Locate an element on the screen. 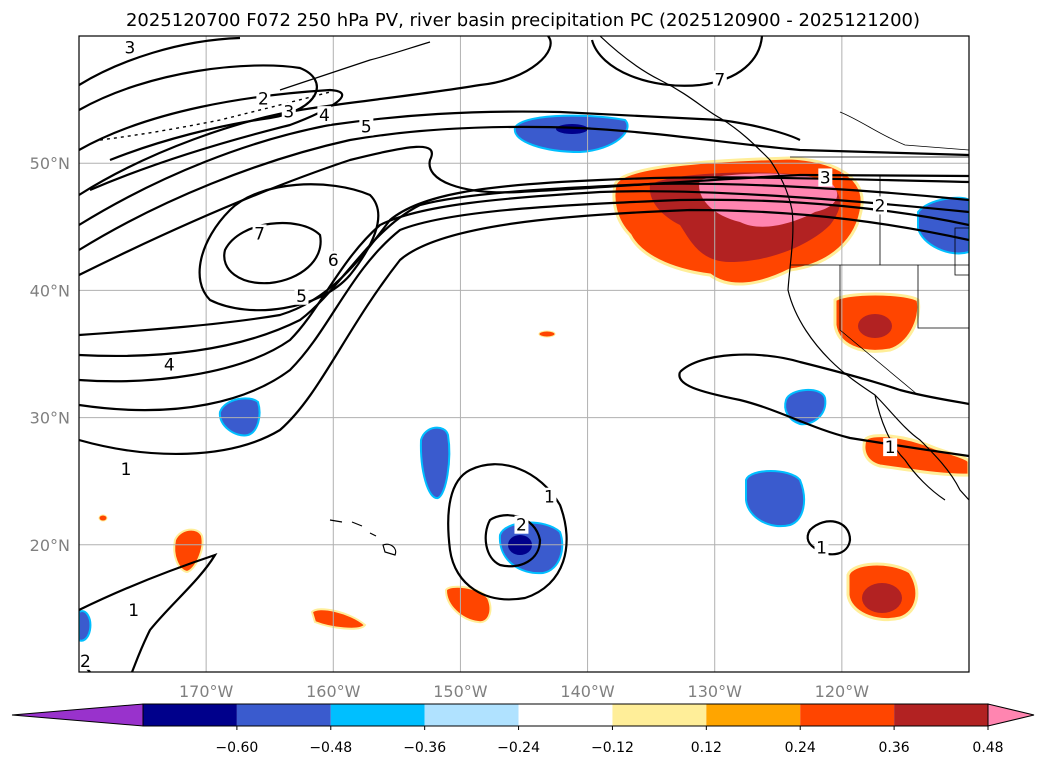  lon-tick-label: 160°W is located at coordinates (333, 691).